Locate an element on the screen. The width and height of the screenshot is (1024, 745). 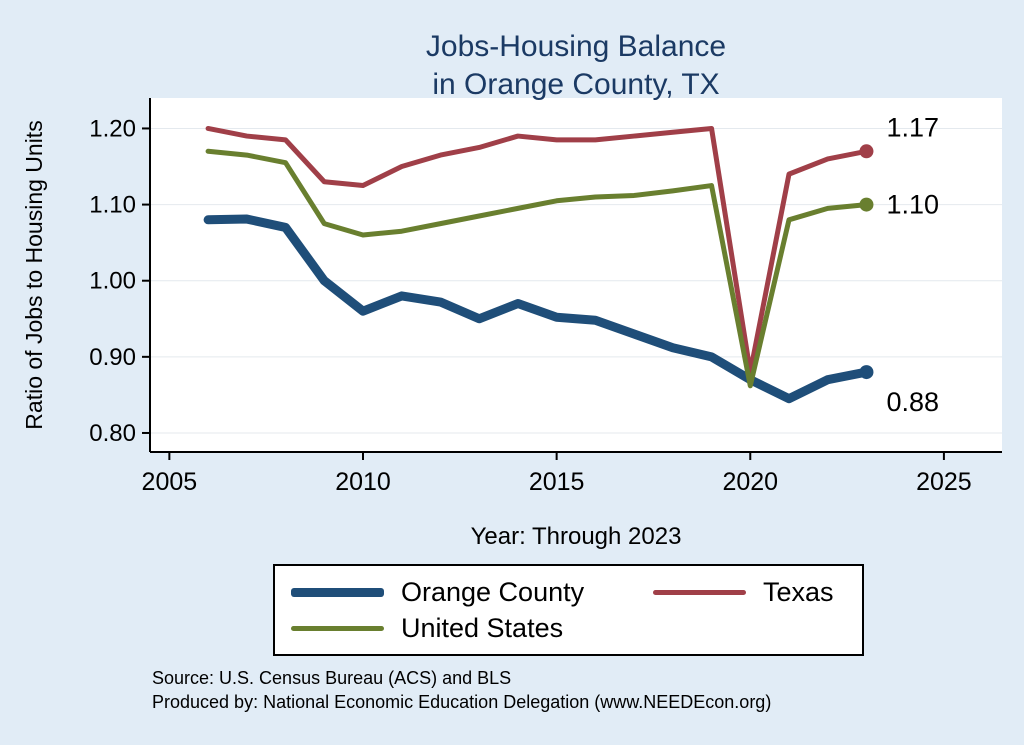
end-dot-texas is located at coordinates (866, 151).